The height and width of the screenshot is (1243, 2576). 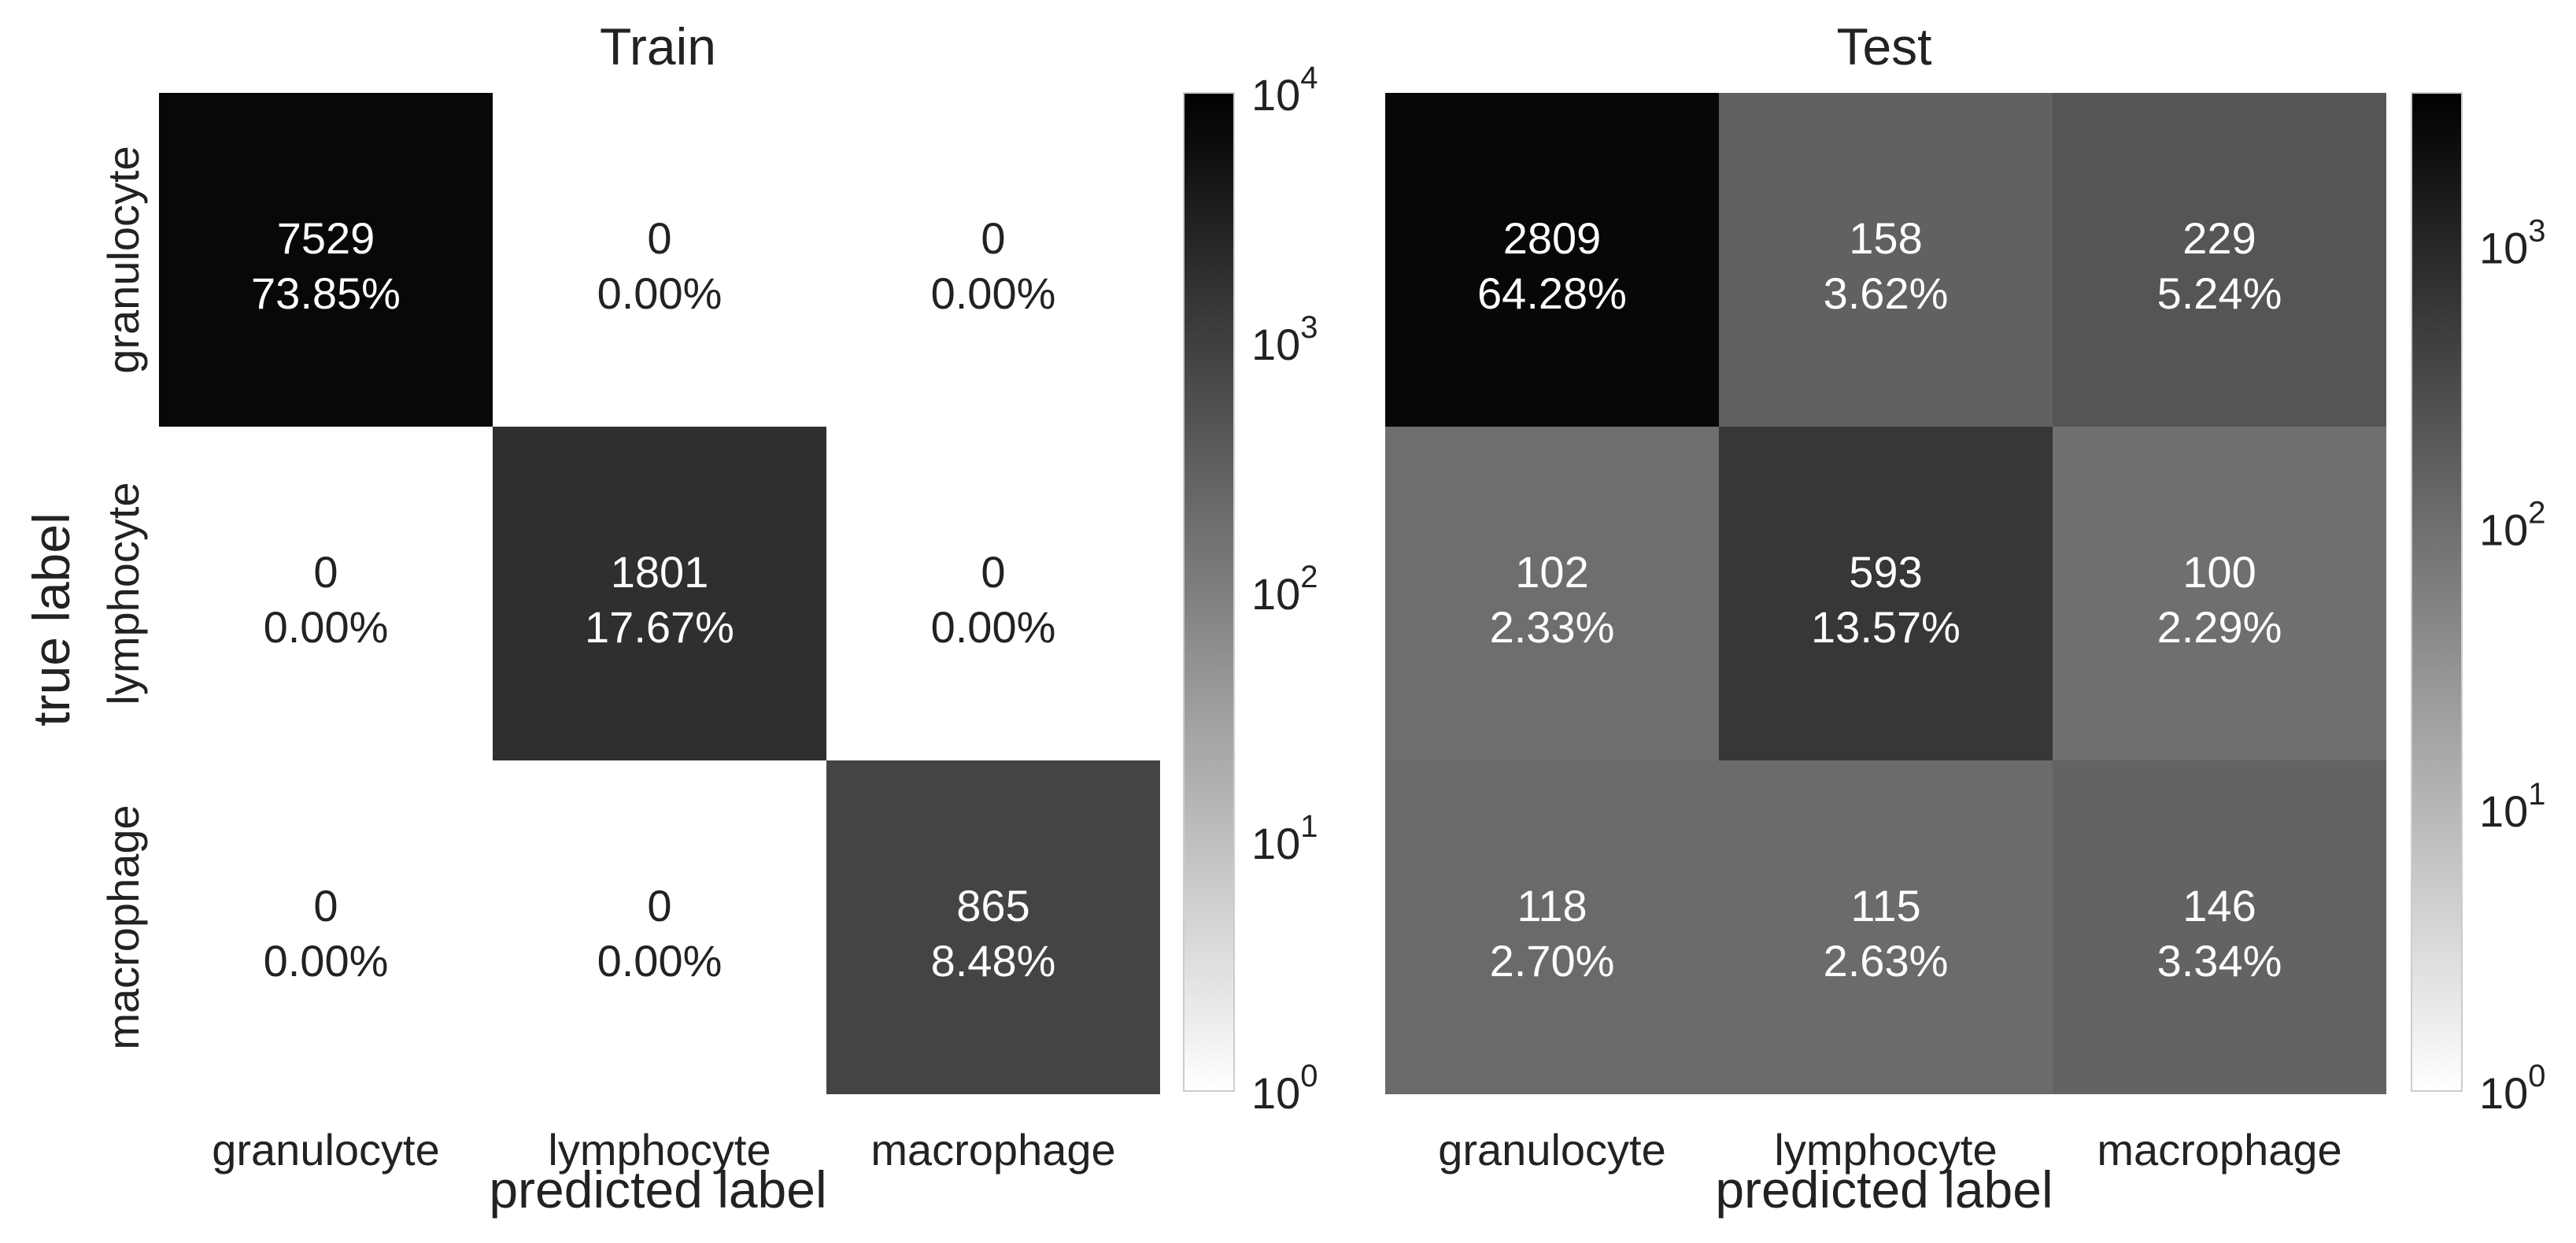 What do you see at coordinates (1885, 1150) in the screenshot?
I see `test-x-tick-lymphocyte: lymphocyte` at bounding box center [1885, 1150].